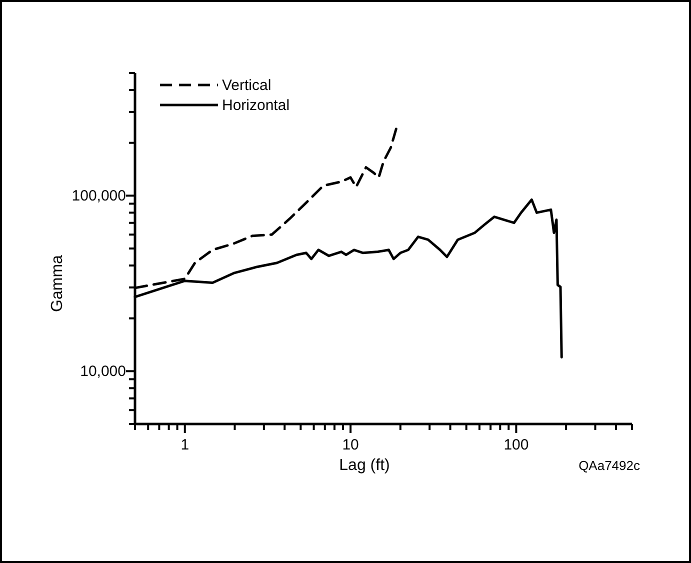  What do you see at coordinates (103, 371) in the screenshot?
I see `y-tick-label: 10,000` at bounding box center [103, 371].